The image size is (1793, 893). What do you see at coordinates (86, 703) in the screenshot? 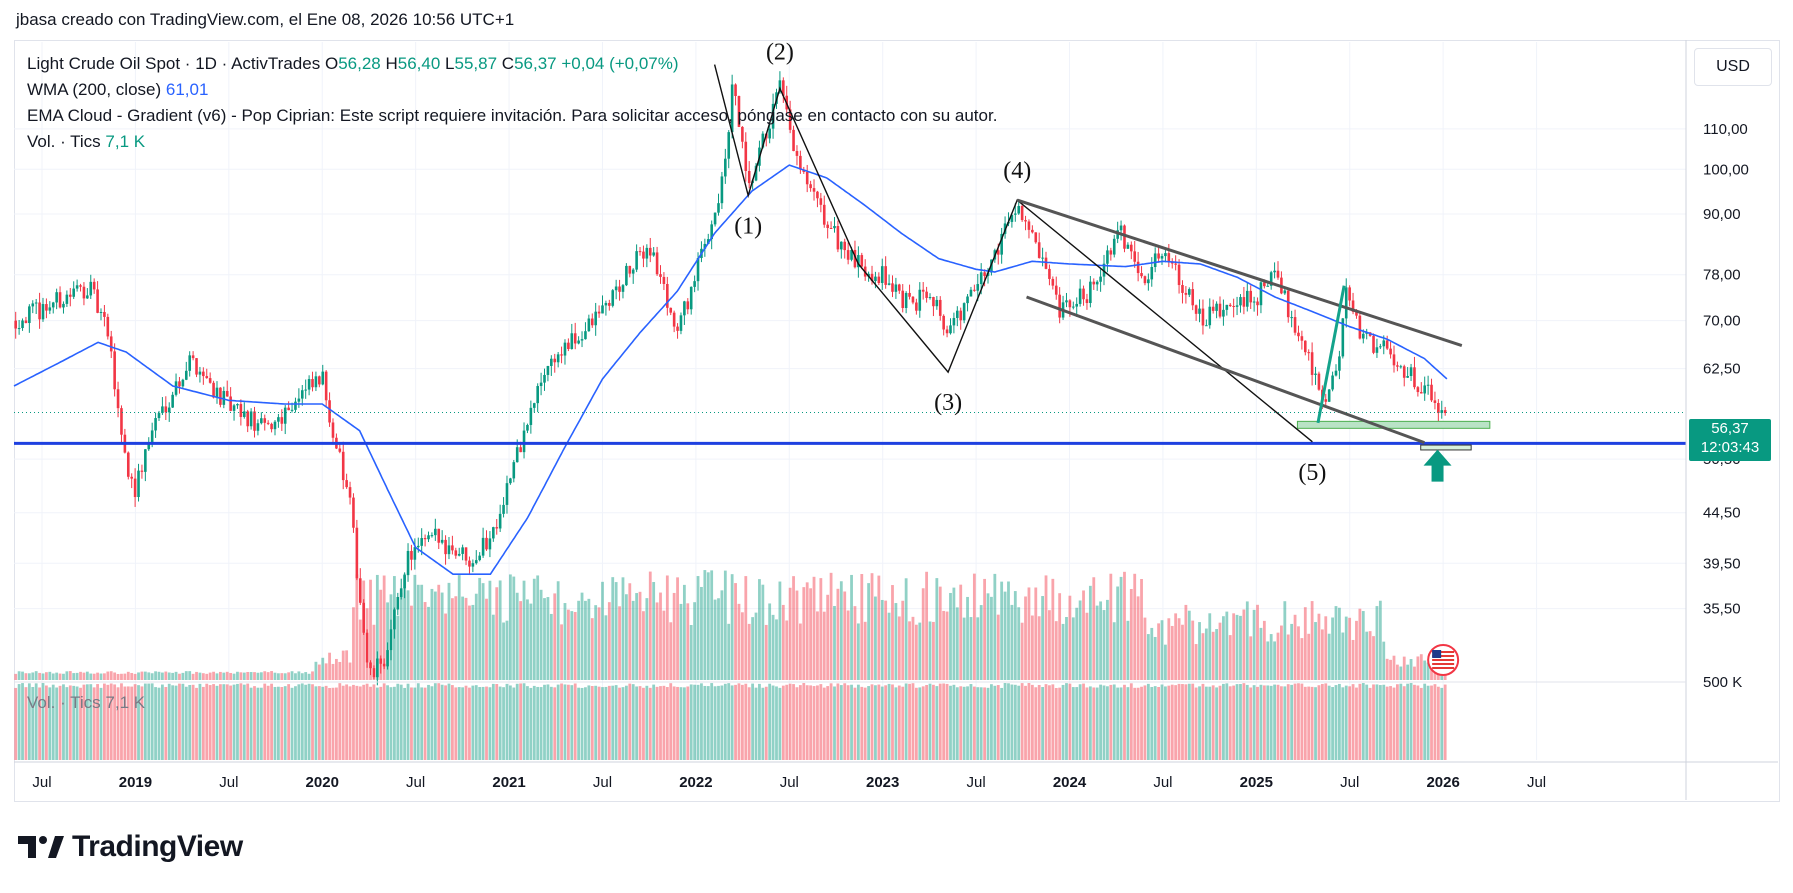
I see `legend-volume-pane: Vol. · Tics 7,1 K` at bounding box center [86, 703].